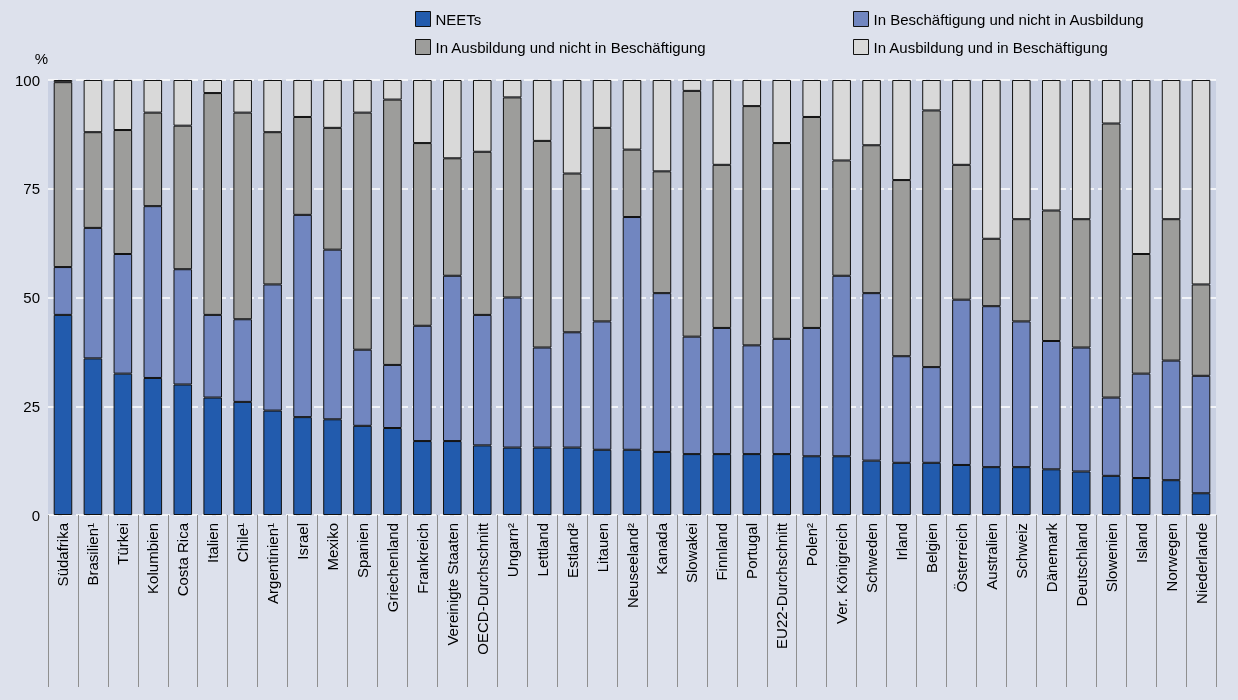 The height and width of the screenshot is (700, 1238). I want to click on x-tick-label: Türkei, so click(123, 544).